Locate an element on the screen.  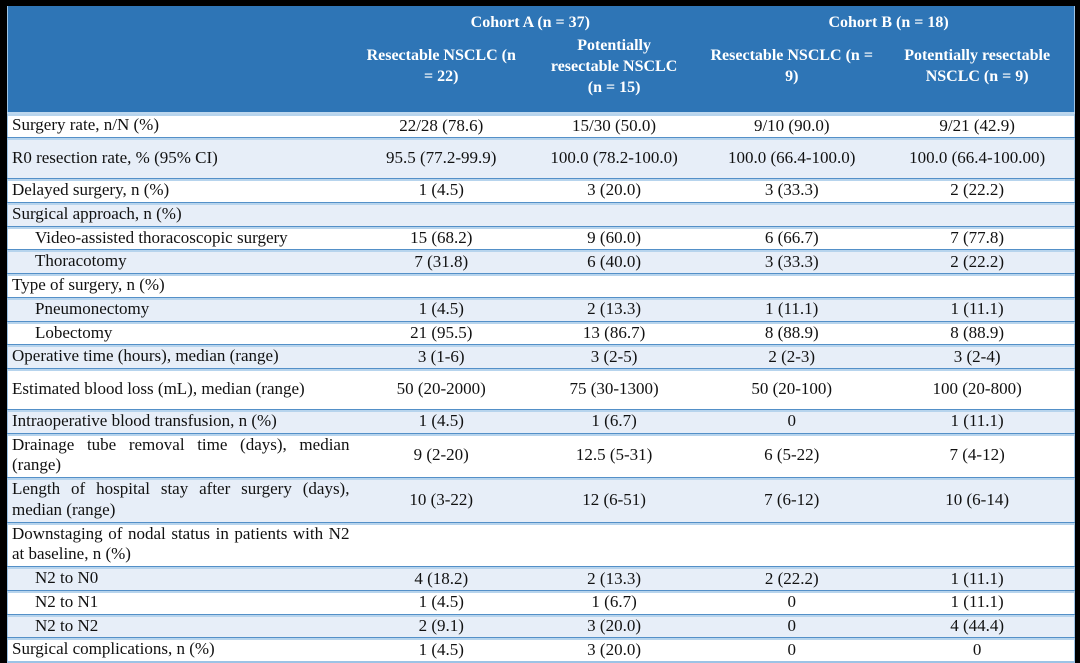
row-label: Intraoperative blood transfusion, n (%) is located at coordinates (182, 421).